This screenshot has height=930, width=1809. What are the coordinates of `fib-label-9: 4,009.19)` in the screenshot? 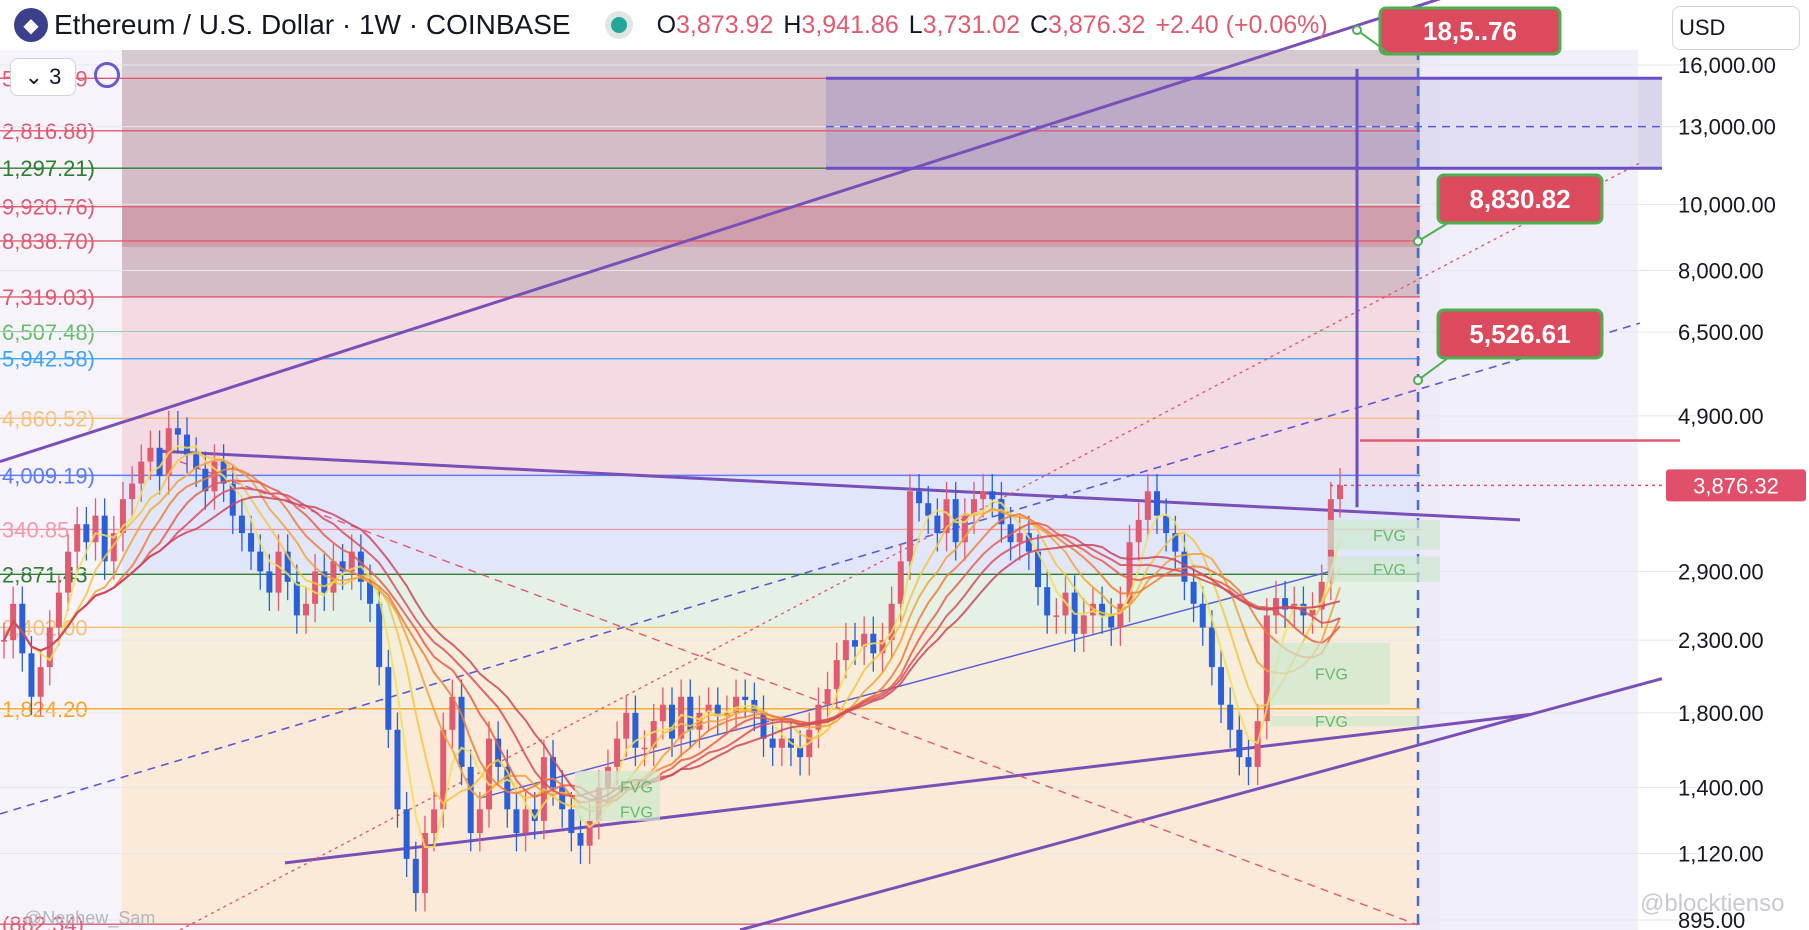 It's located at (48, 475).